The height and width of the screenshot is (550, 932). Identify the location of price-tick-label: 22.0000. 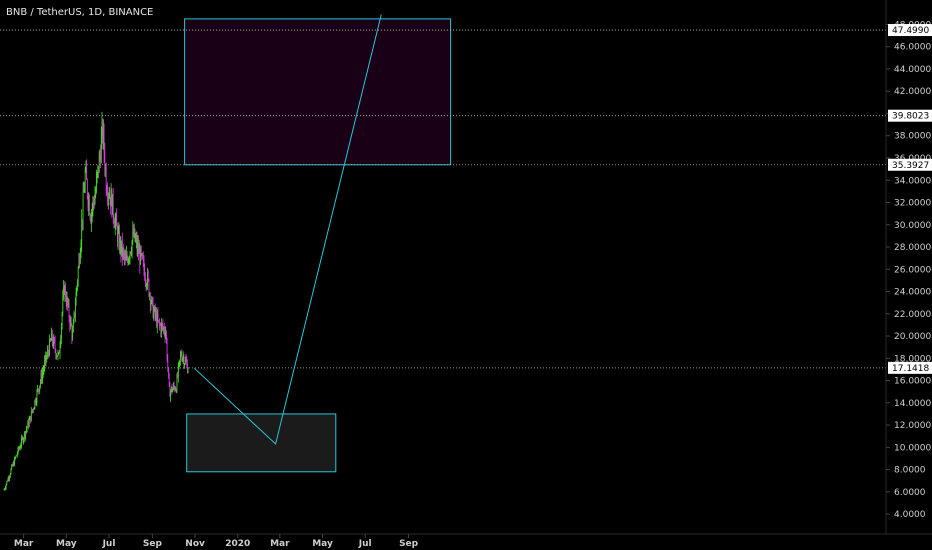
(912, 315).